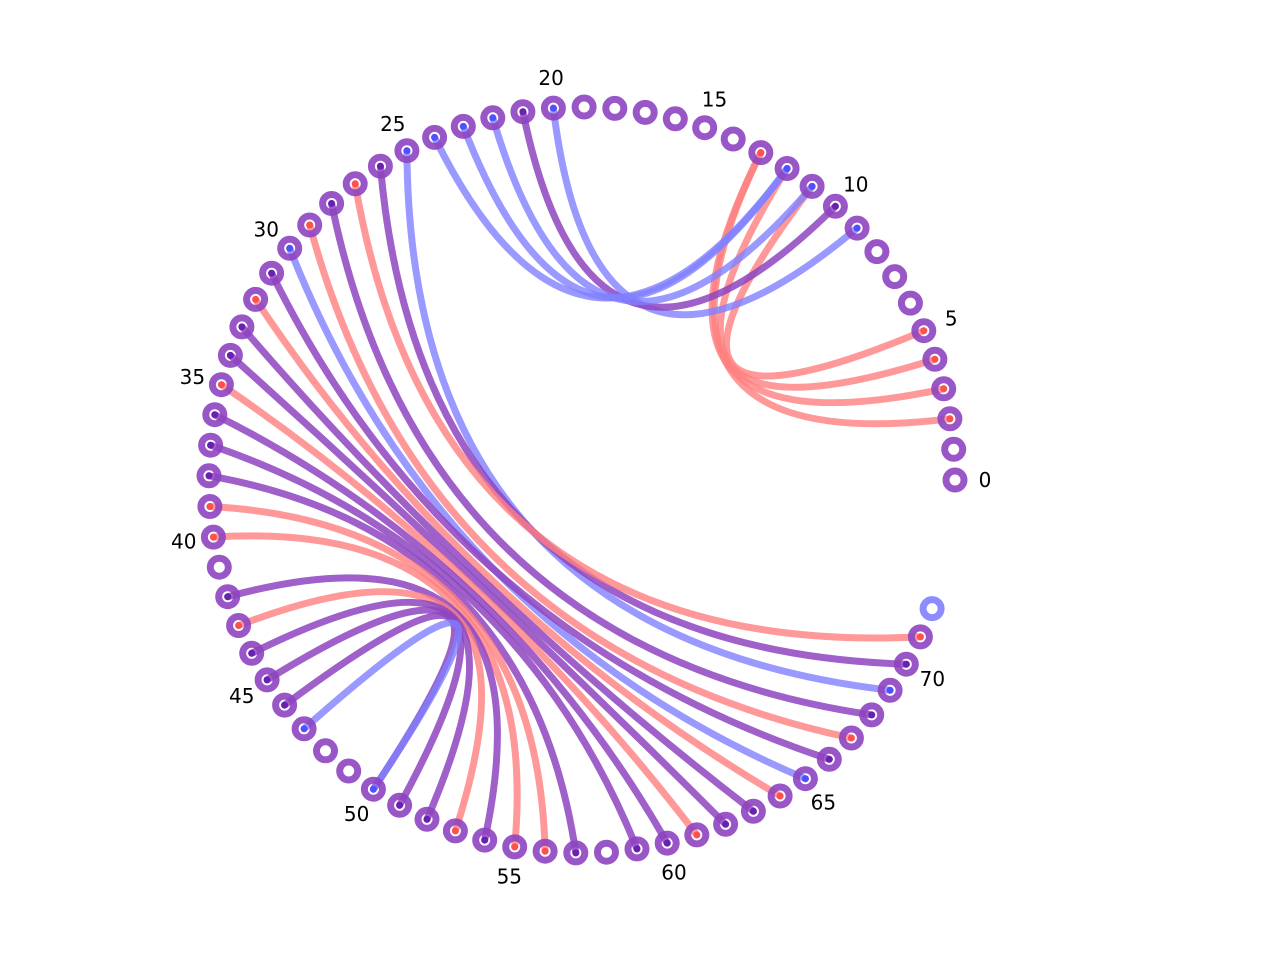 The height and width of the screenshot is (960, 1280). What do you see at coordinates (673, 872) in the screenshot?
I see `node-label-60: 60` at bounding box center [673, 872].